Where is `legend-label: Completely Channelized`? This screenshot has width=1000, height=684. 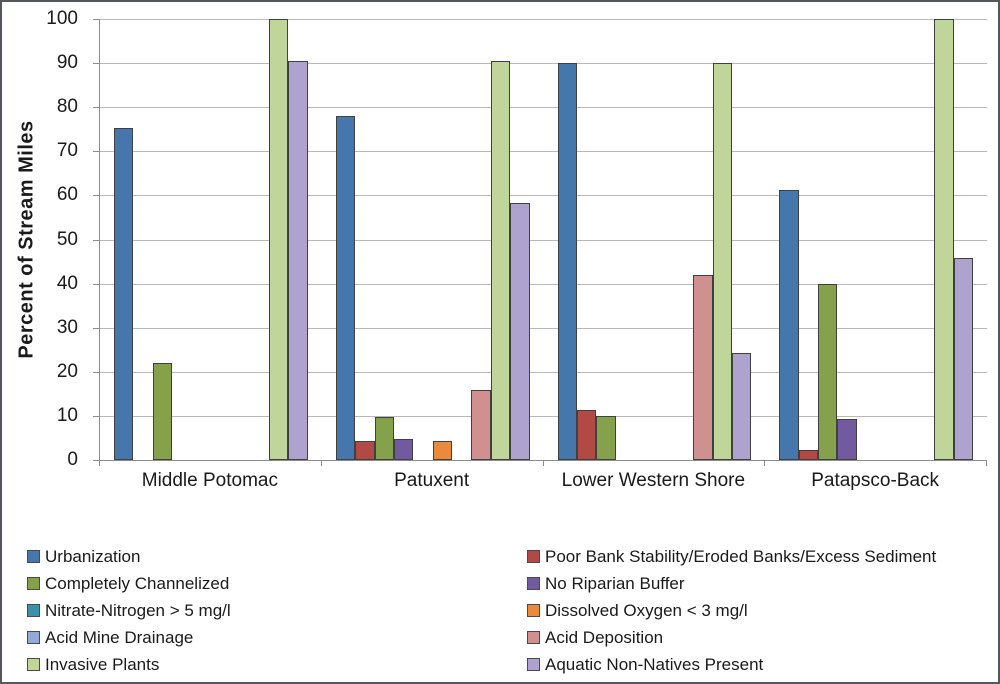
legend-label: Completely Channelized is located at coordinates (137, 583).